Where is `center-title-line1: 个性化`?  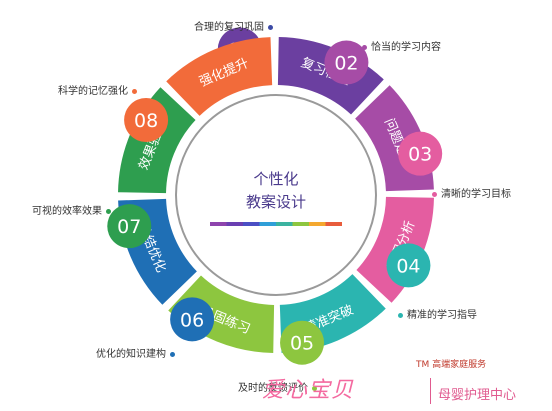
center-title-line1: 个性化 is located at coordinates (275, 179).